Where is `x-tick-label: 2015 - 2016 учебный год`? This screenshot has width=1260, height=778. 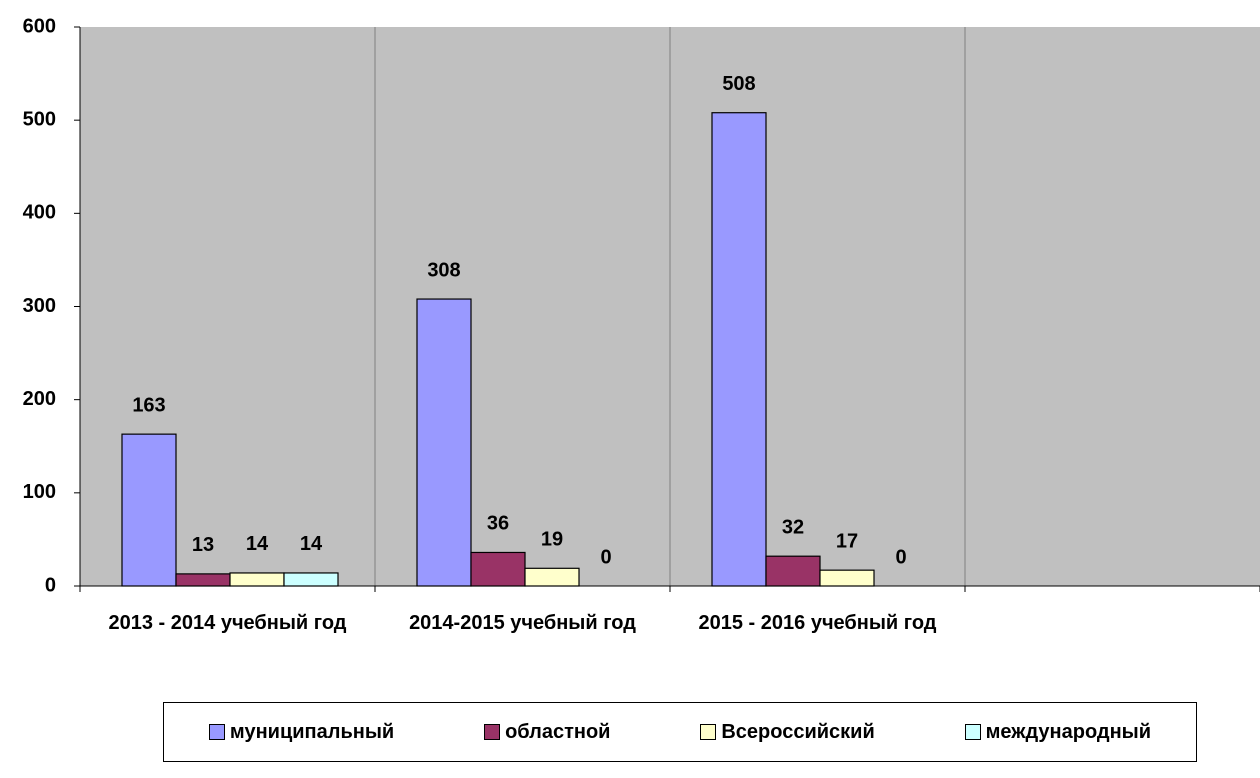
x-tick-label: 2015 - 2016 учебный год is located at coordinates (817, 623).